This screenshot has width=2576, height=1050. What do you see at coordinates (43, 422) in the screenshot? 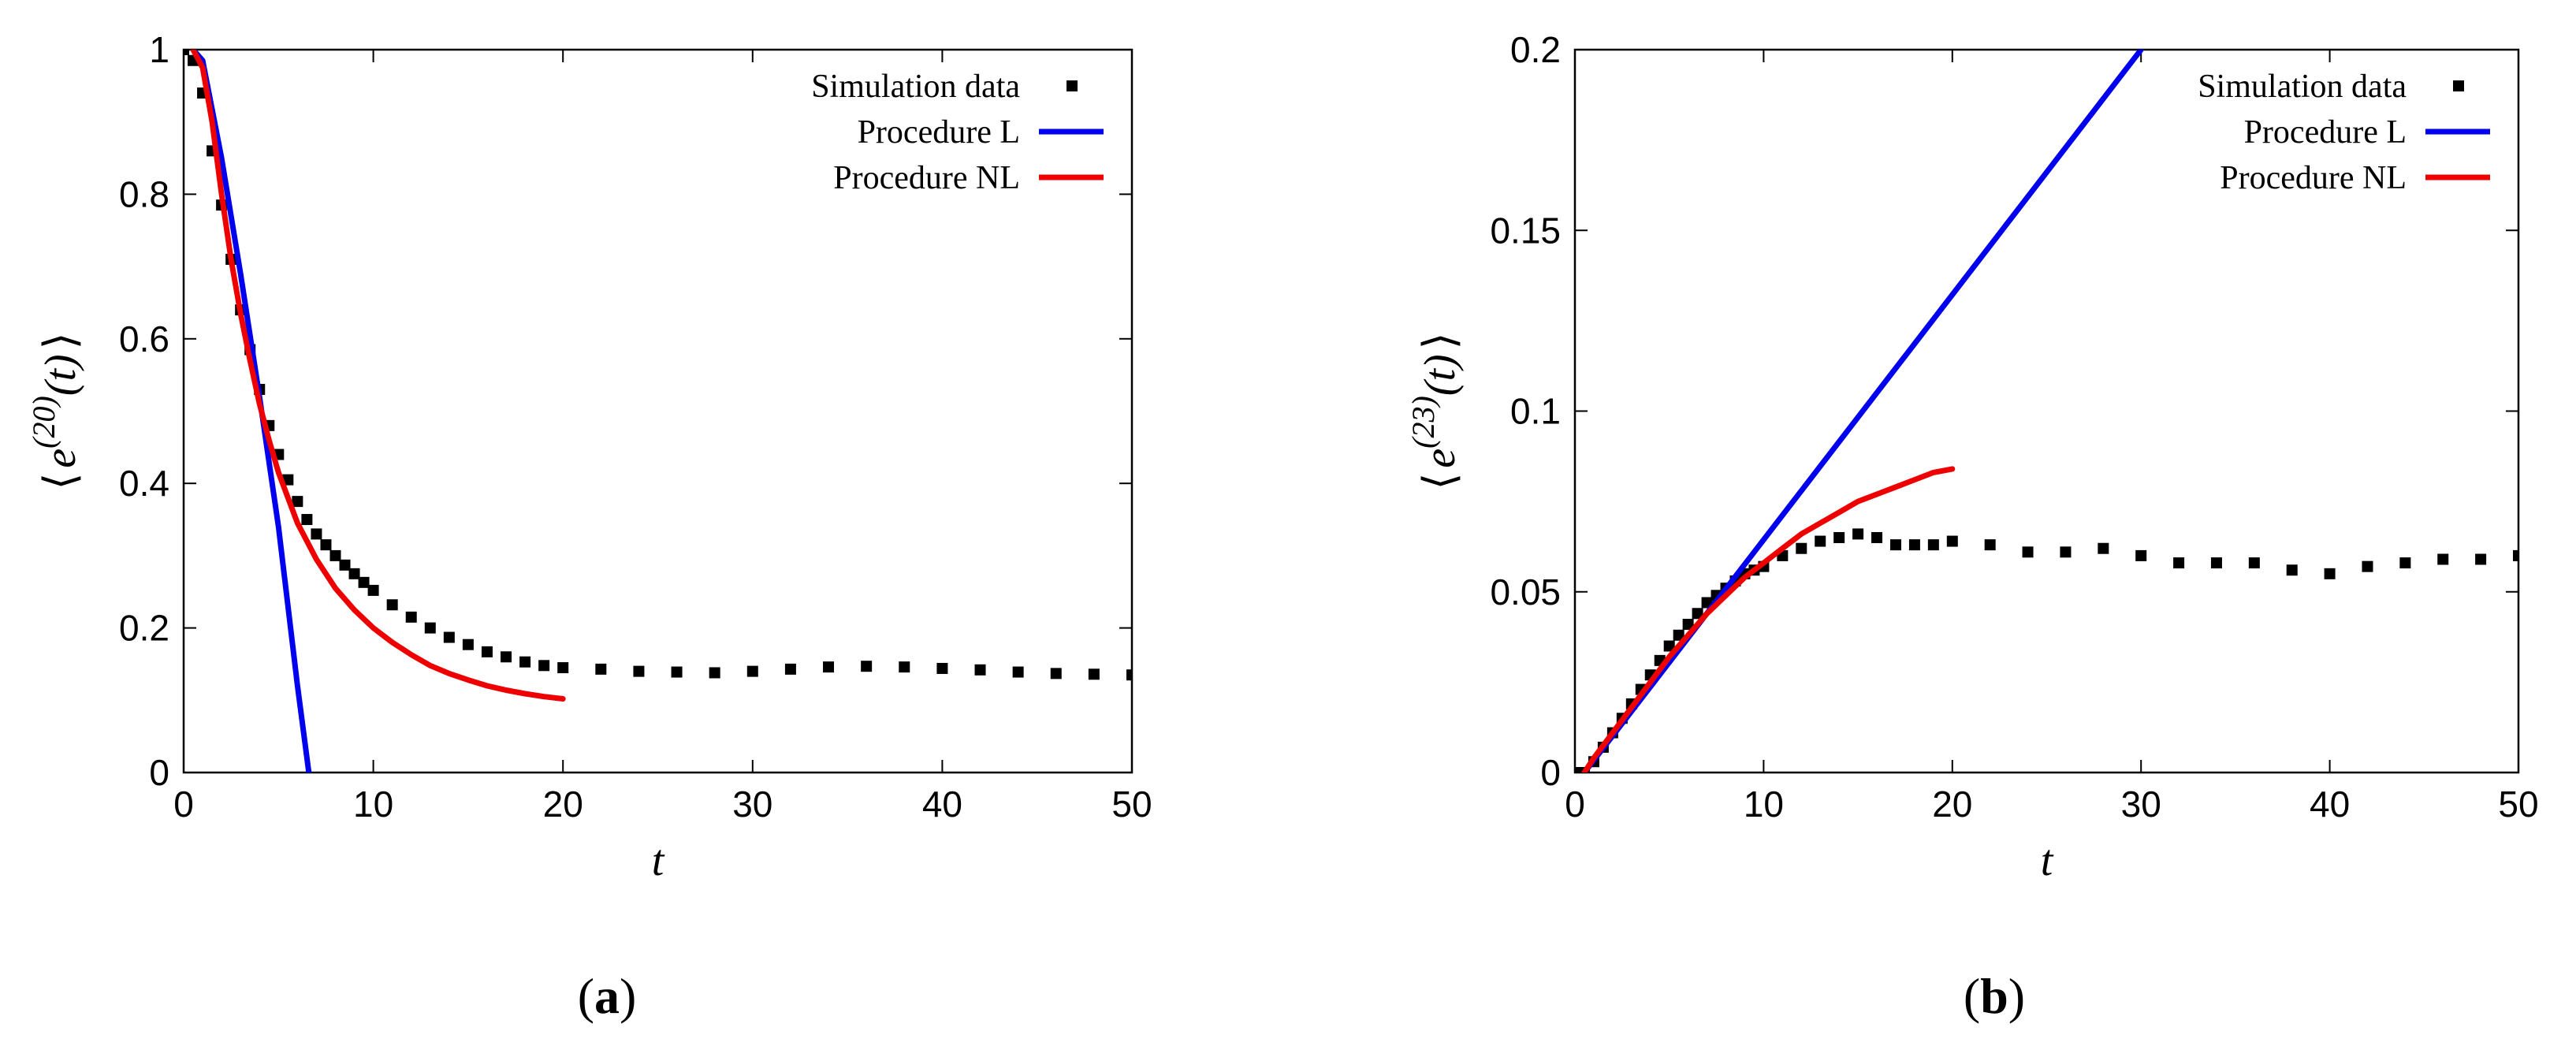
I see `y-axis-label-sup: (20)` at bounding box center [43, 422].